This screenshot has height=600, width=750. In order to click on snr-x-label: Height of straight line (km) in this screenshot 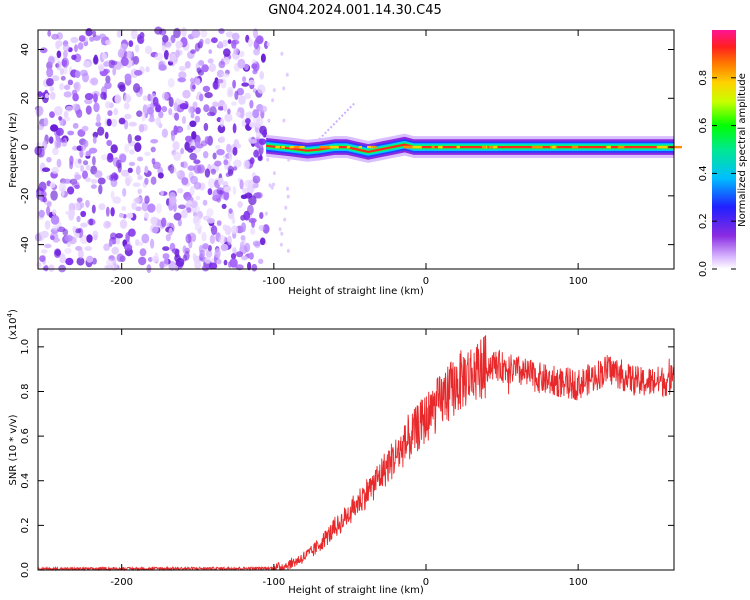, I will do `click(356, 590)`.